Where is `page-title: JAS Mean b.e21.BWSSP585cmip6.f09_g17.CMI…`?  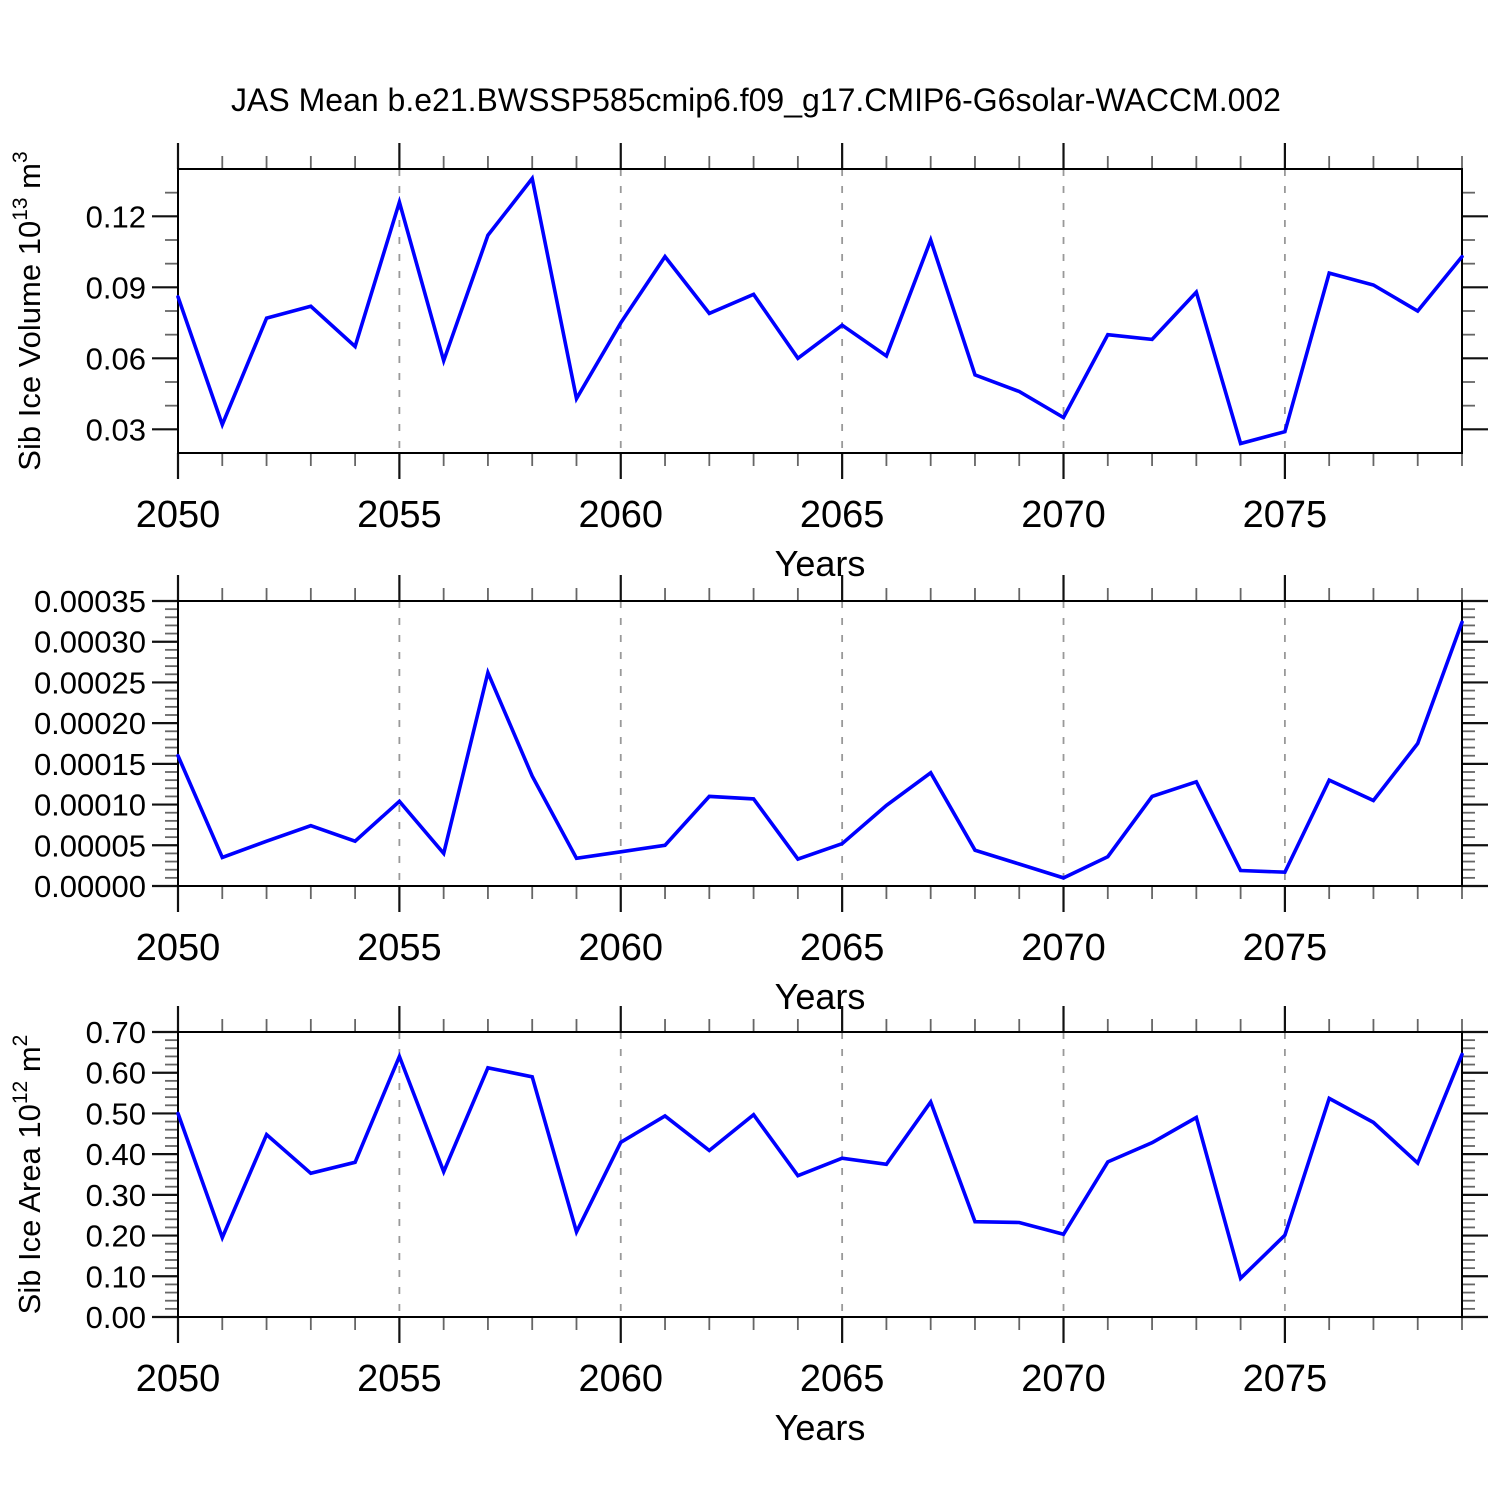
page-title: JAS Mean b.e21.BWSSP585cmip6.f09_g17.CMI… is located at coordinates (756, 100).